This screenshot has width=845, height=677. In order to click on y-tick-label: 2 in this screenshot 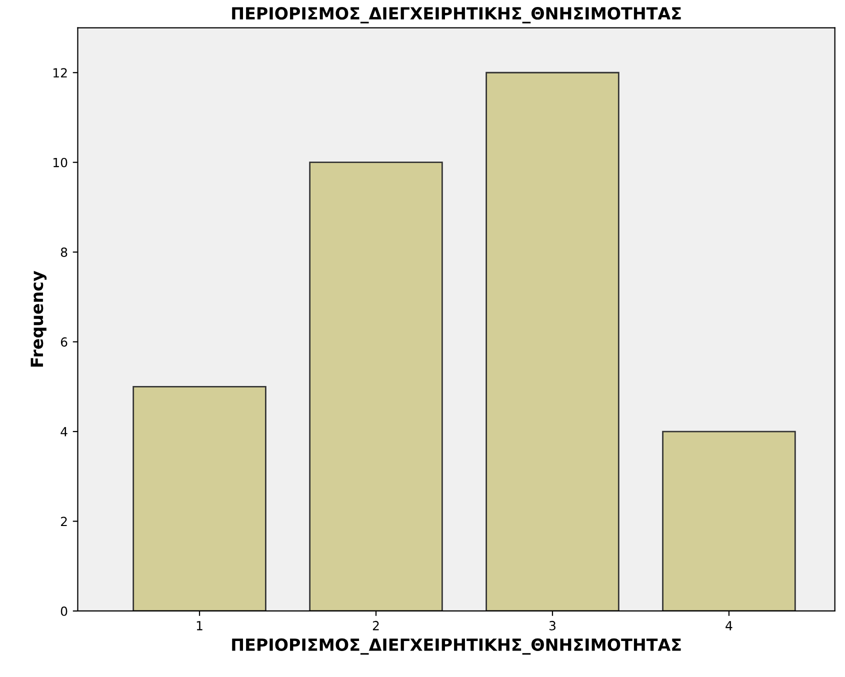, I will do `click(63, 521)`.